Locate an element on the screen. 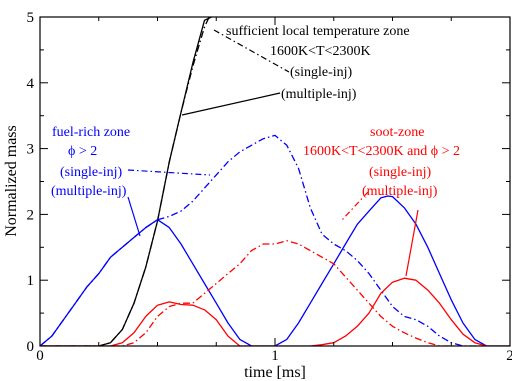 This screenshot has width=512, height=381. fuel-rich-title: fuel-rich zone is located at coordinates (91, 132).